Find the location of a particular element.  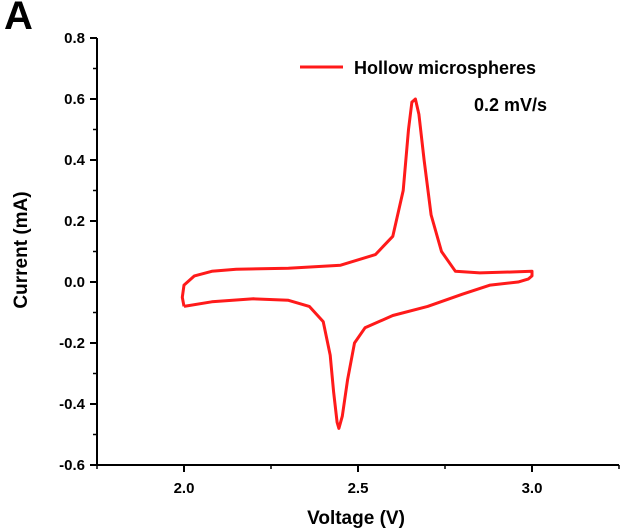

x-tick-label: 3.0 is located at coordinates (532, 488).